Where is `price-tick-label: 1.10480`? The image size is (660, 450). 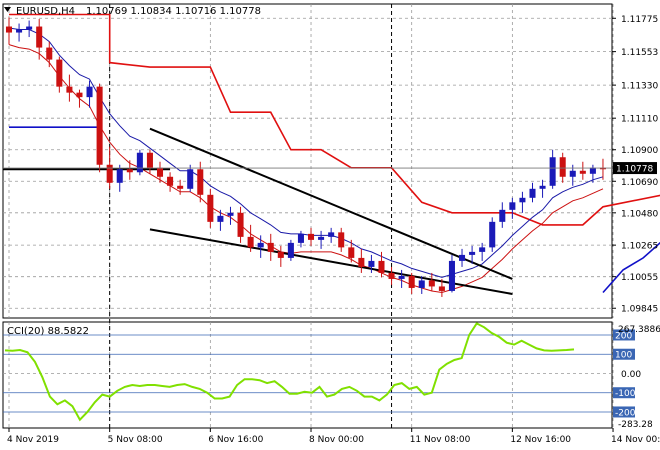
price-tick-label: 1.10480 is located at coordinates (639, 214).